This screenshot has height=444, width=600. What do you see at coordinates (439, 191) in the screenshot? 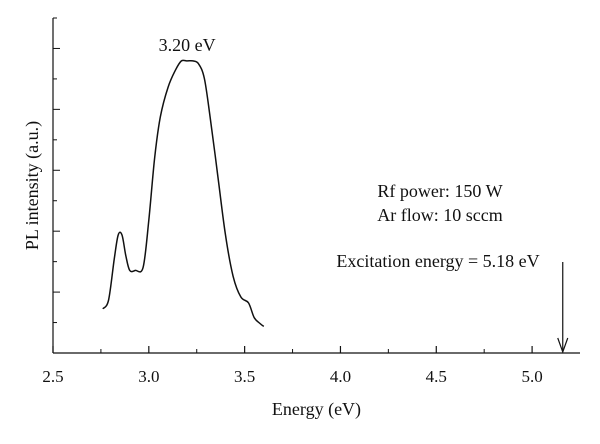
I see `annotation-rf-power: Rf power: 150 W` at bounding box center [439, 191].